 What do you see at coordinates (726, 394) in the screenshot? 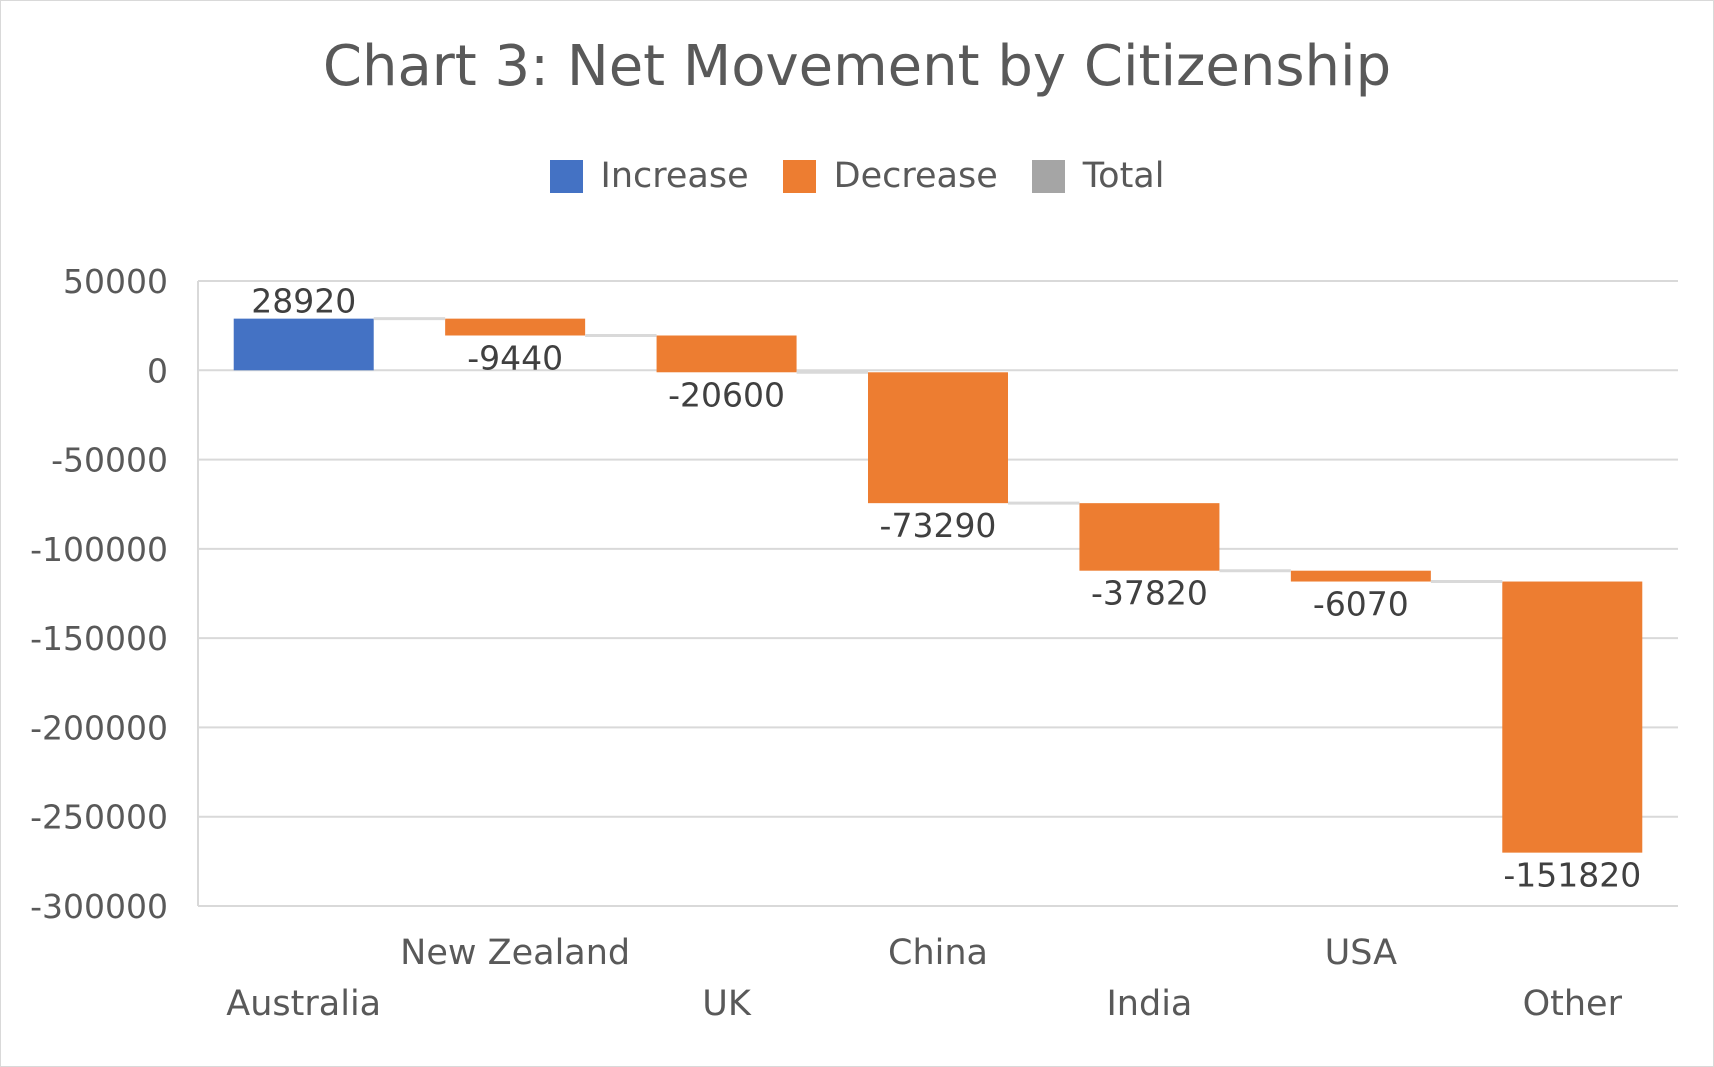
I see `data-label: -20600` at bounding box center [726, 394].